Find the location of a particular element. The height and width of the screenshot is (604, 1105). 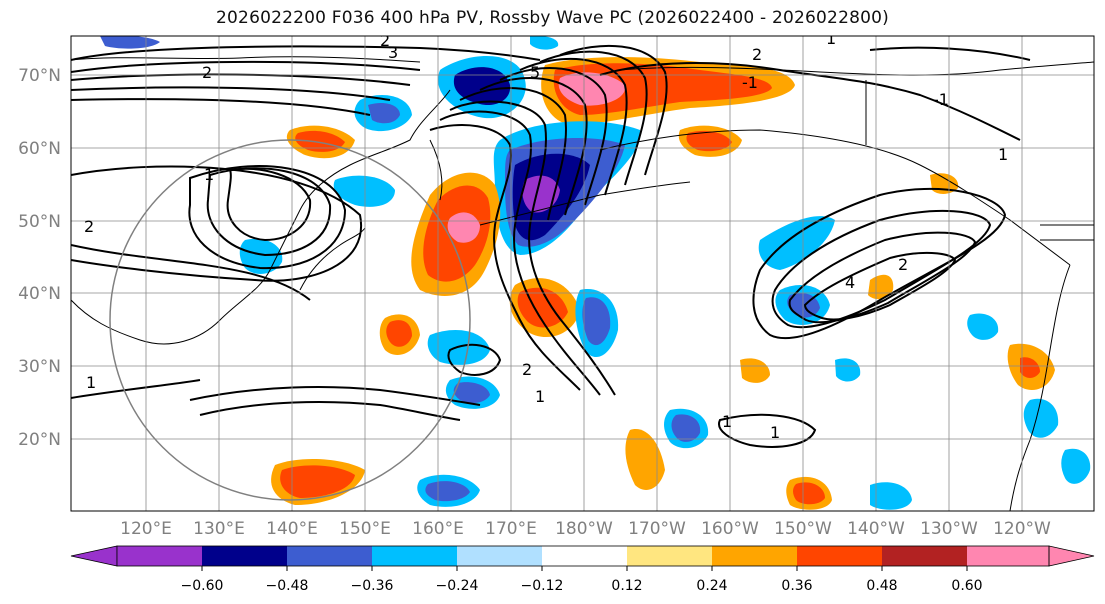

lat-label: 50°N is located at coordinates (39, 222).